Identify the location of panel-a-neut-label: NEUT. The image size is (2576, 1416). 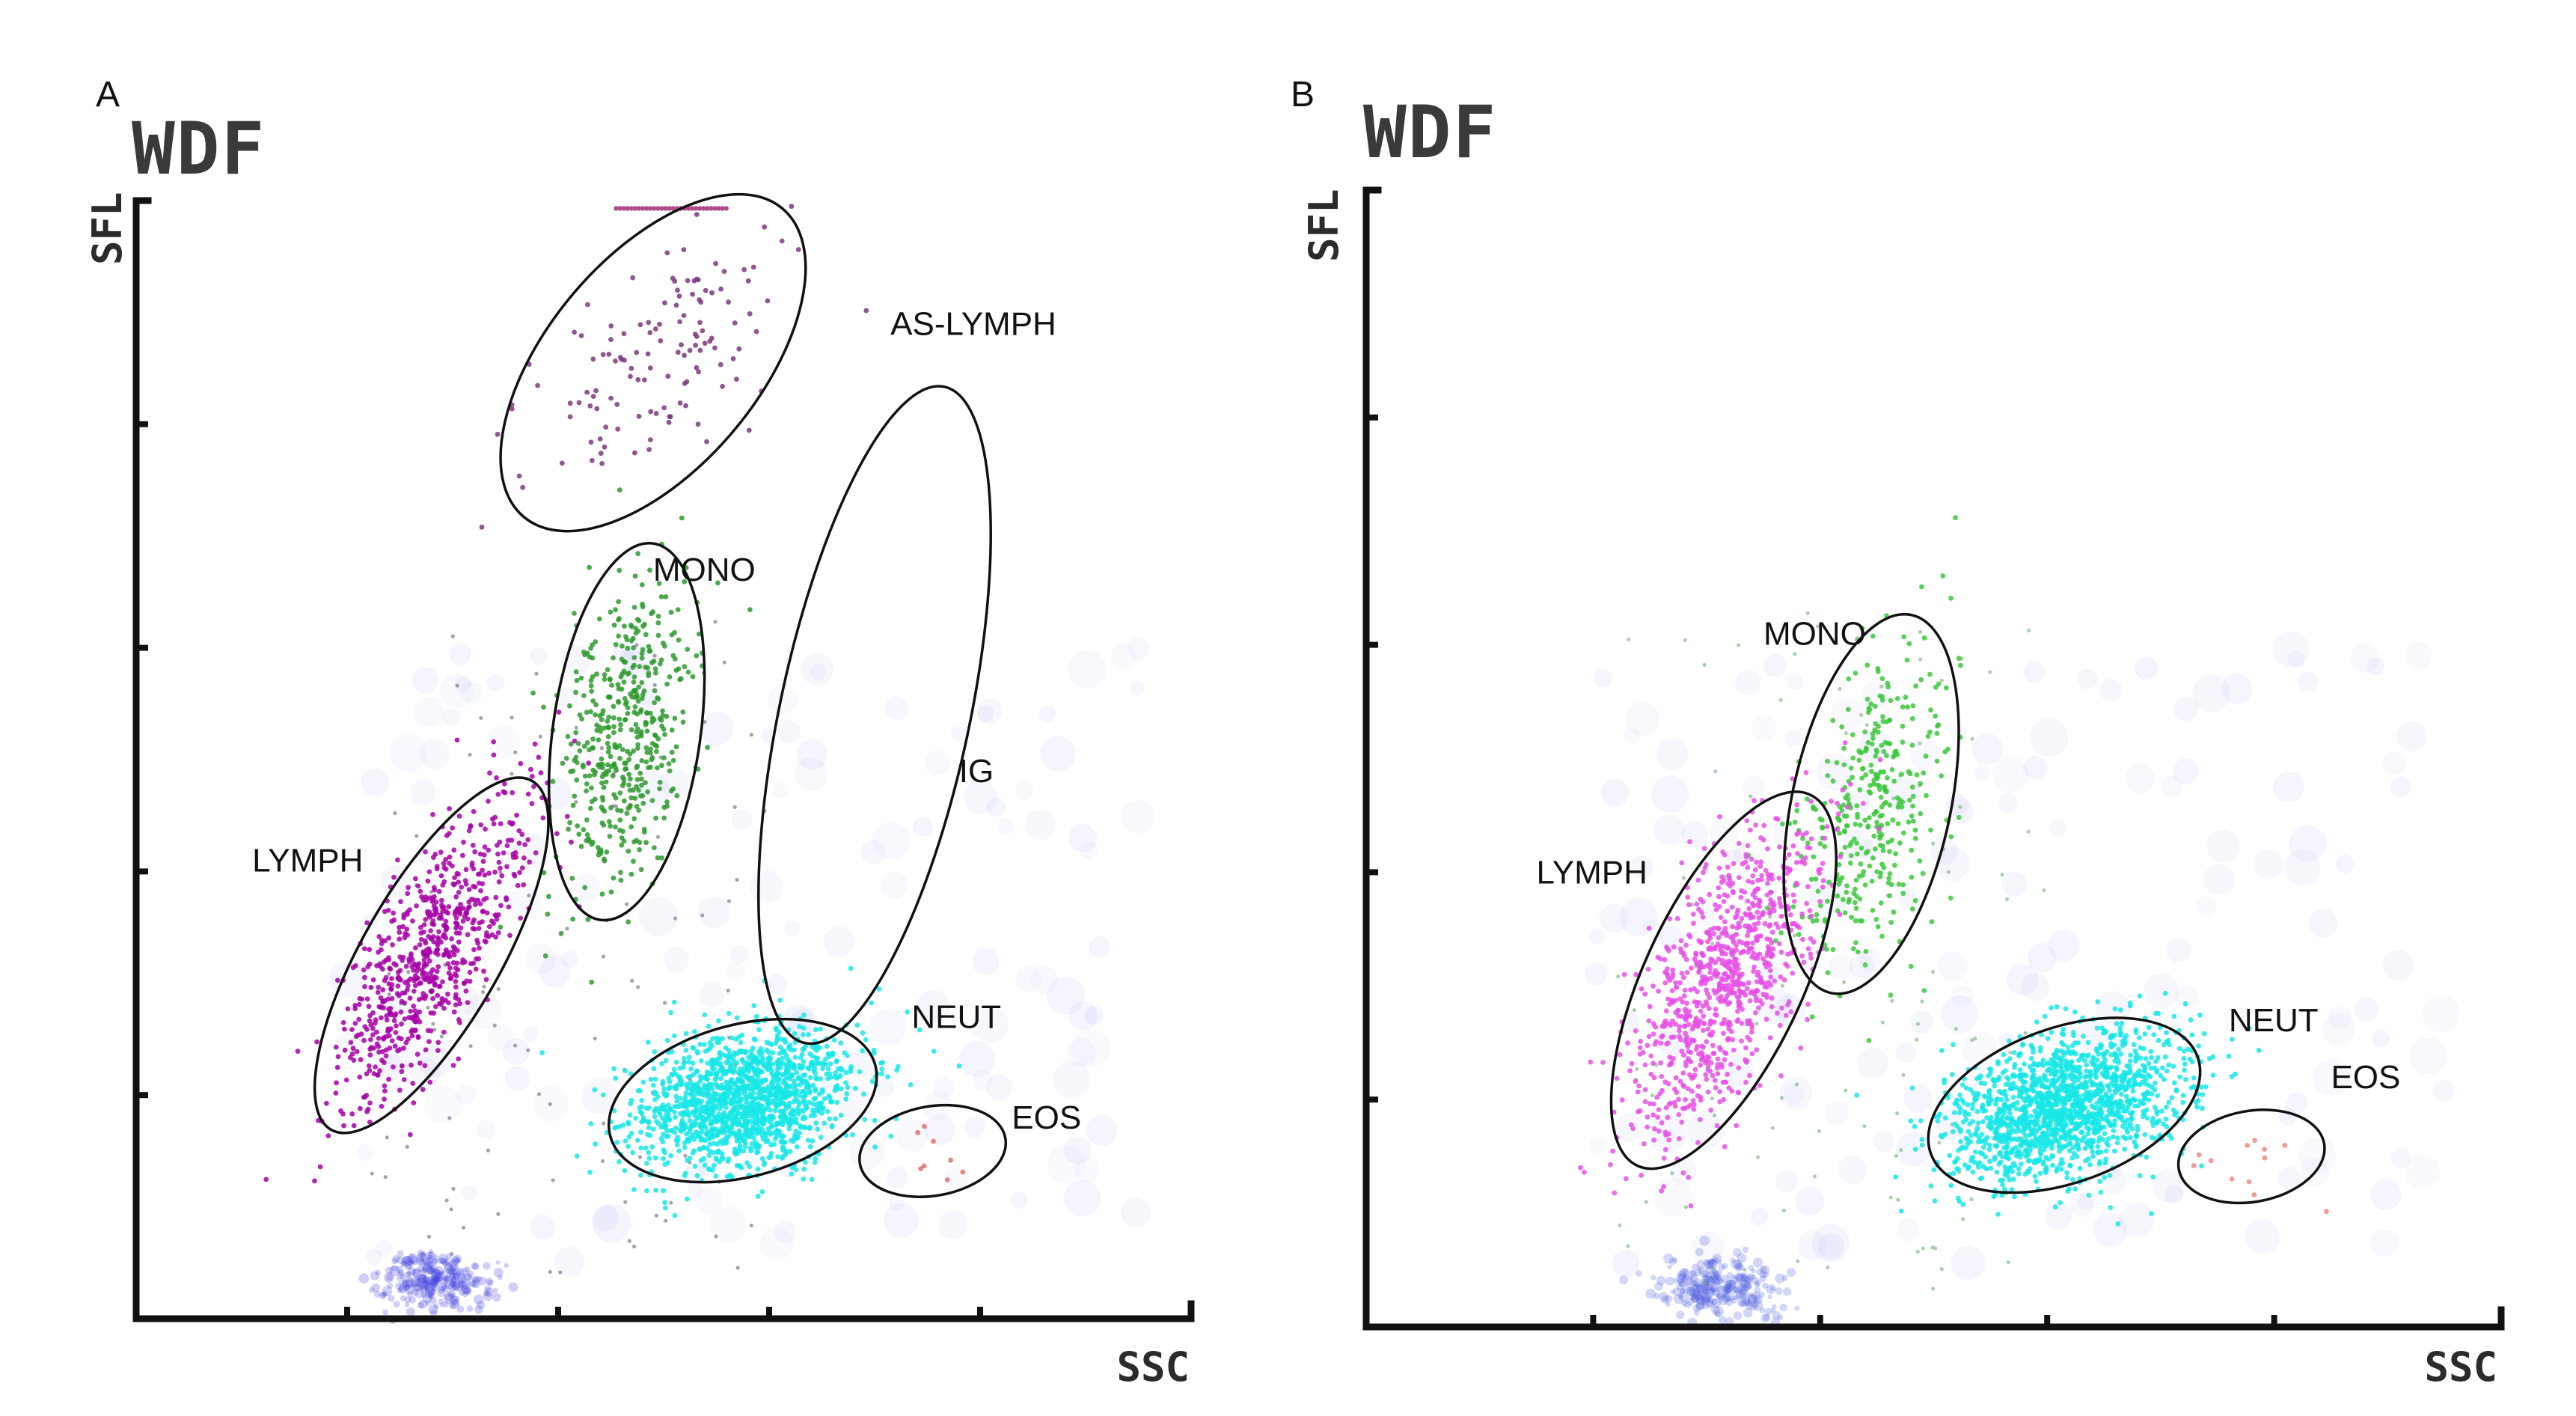
(956, 1018).